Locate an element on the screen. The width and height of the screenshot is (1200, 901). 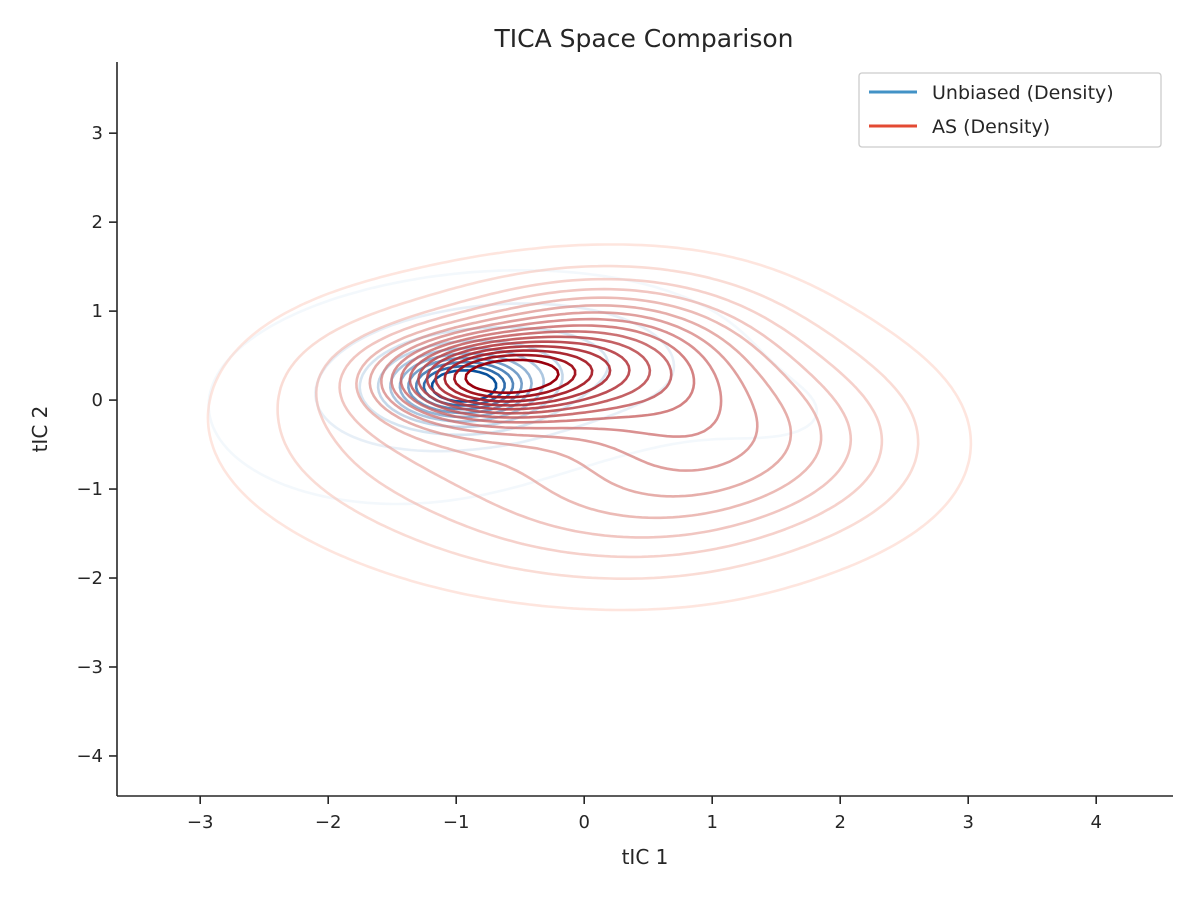
chart-title: TICA Space Comparison is located at coordinates (644, 38).